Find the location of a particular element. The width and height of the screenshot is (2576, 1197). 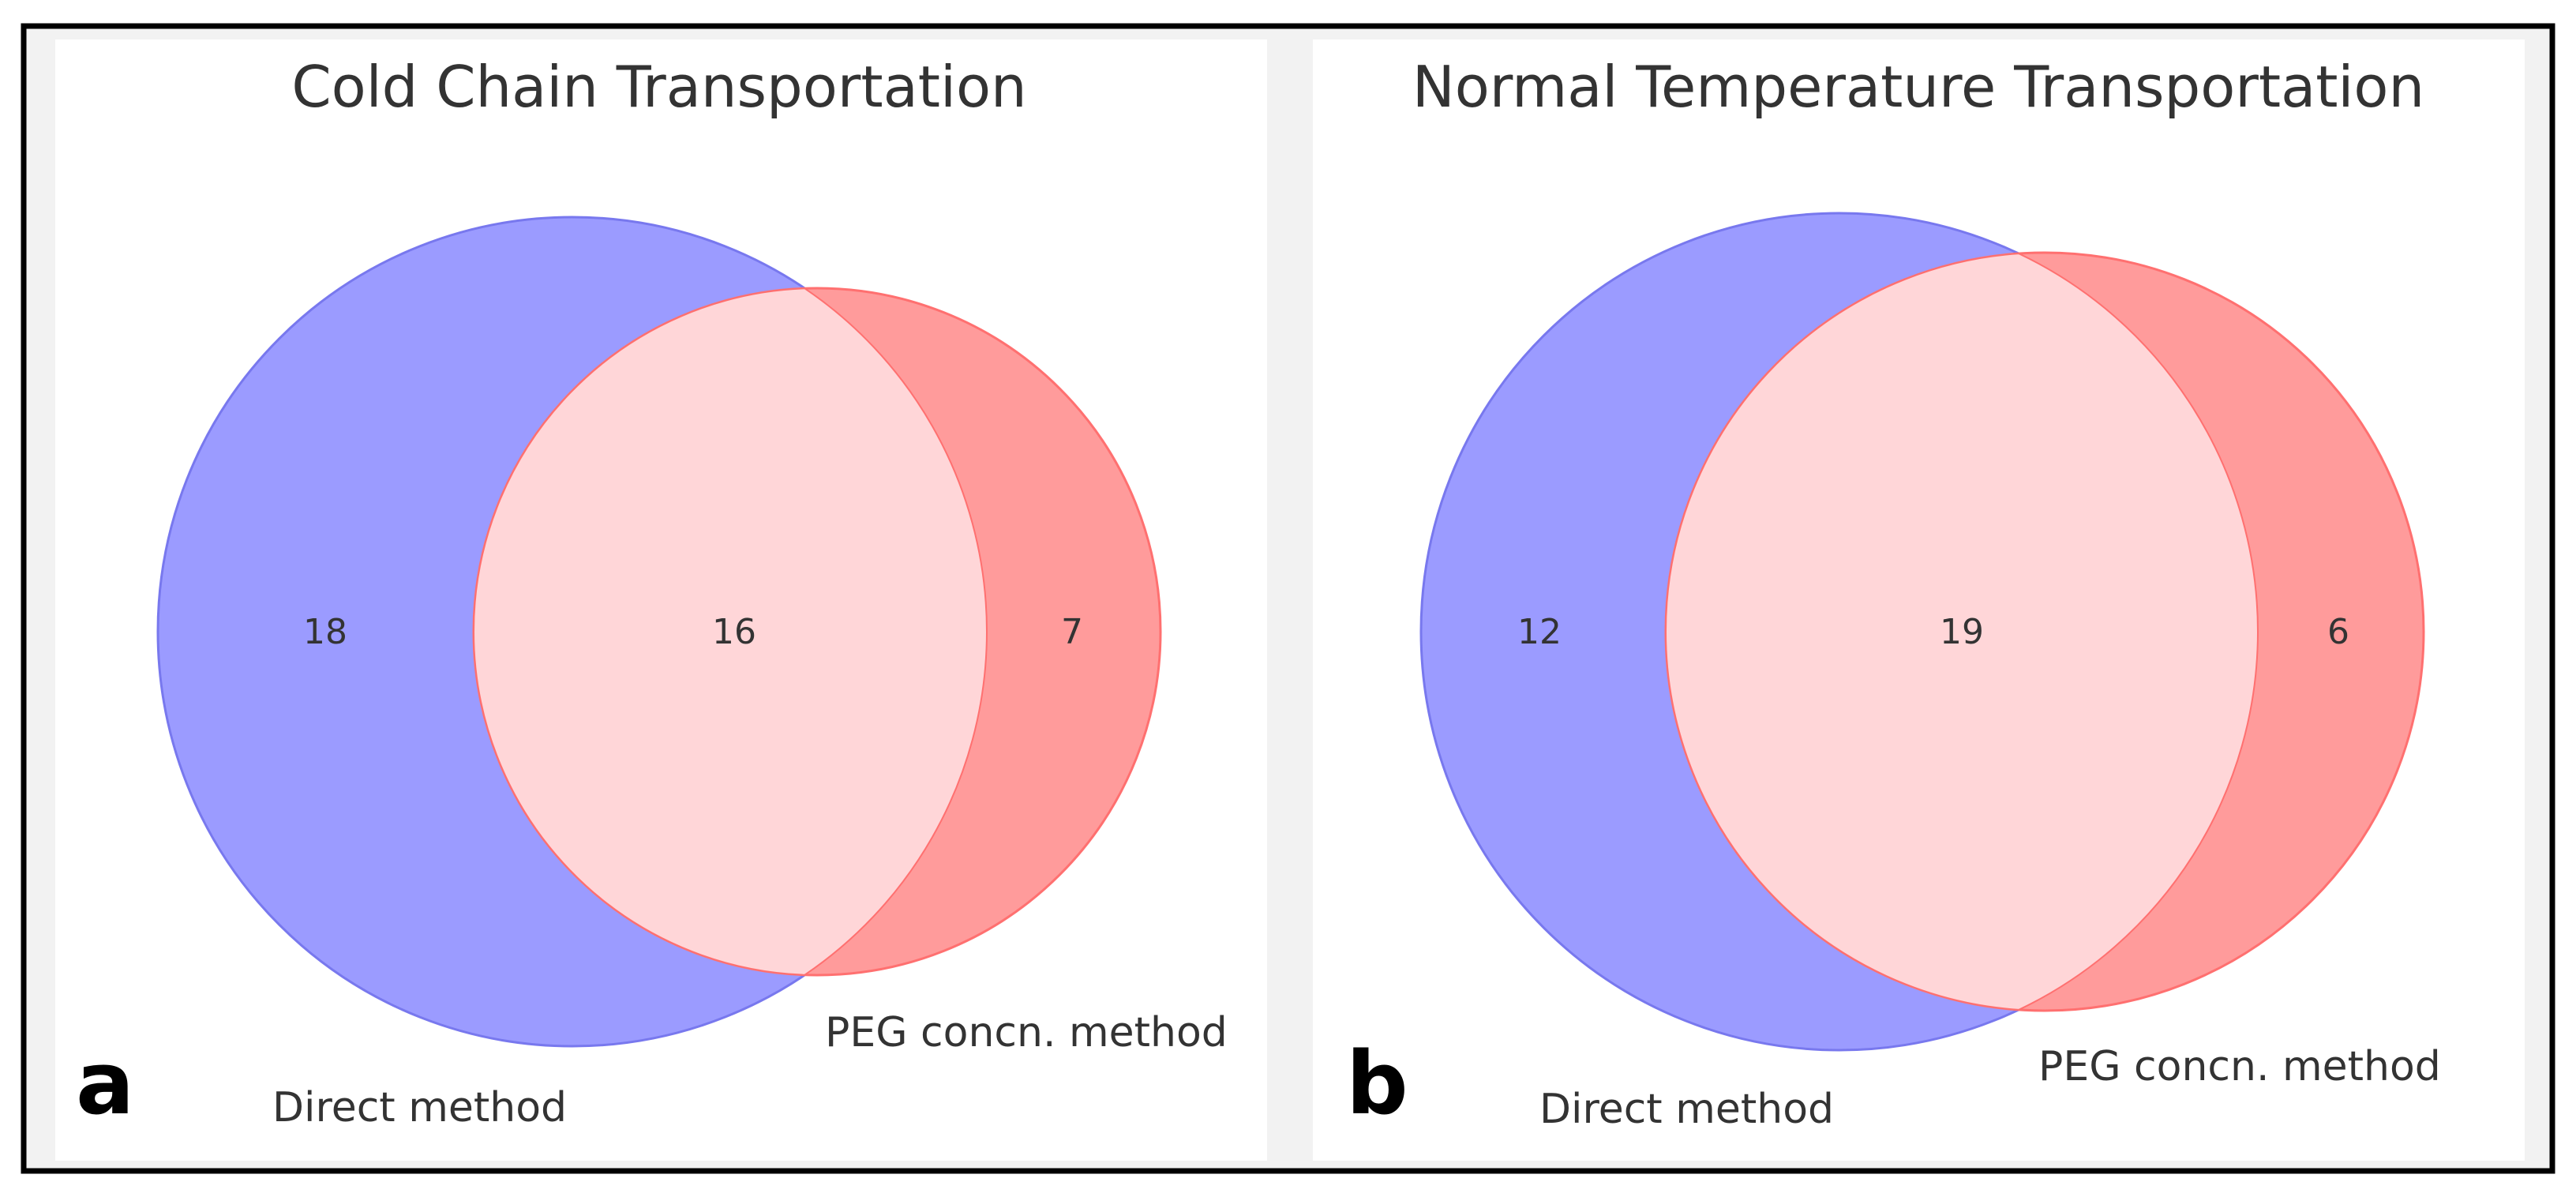

panel-b-label-direct-method: Direct method is located at coordinates (1686, 1109).